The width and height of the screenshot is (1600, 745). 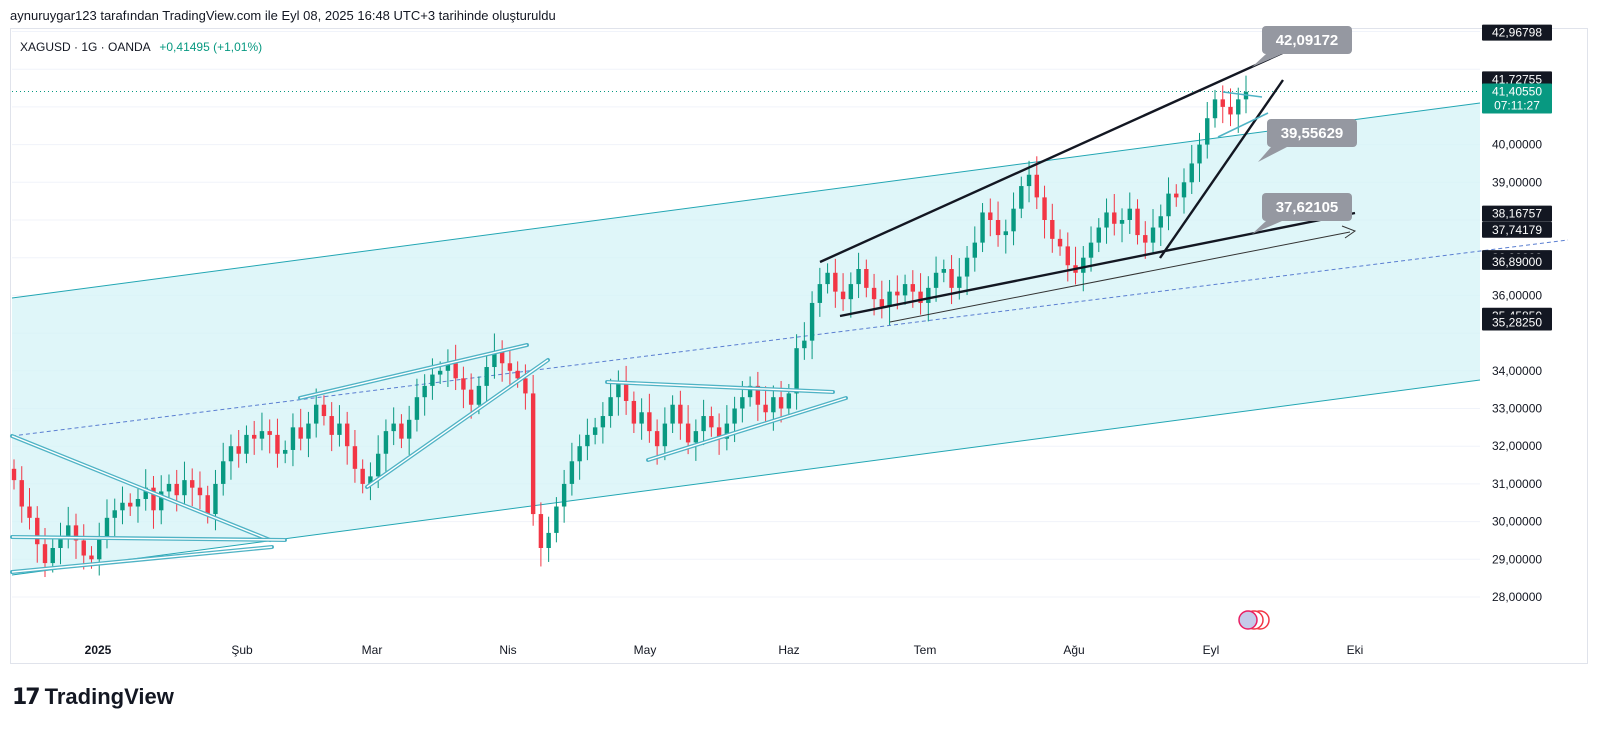 I want to click on price-tag-label: 41,72755, so click(x=1517, y=79).